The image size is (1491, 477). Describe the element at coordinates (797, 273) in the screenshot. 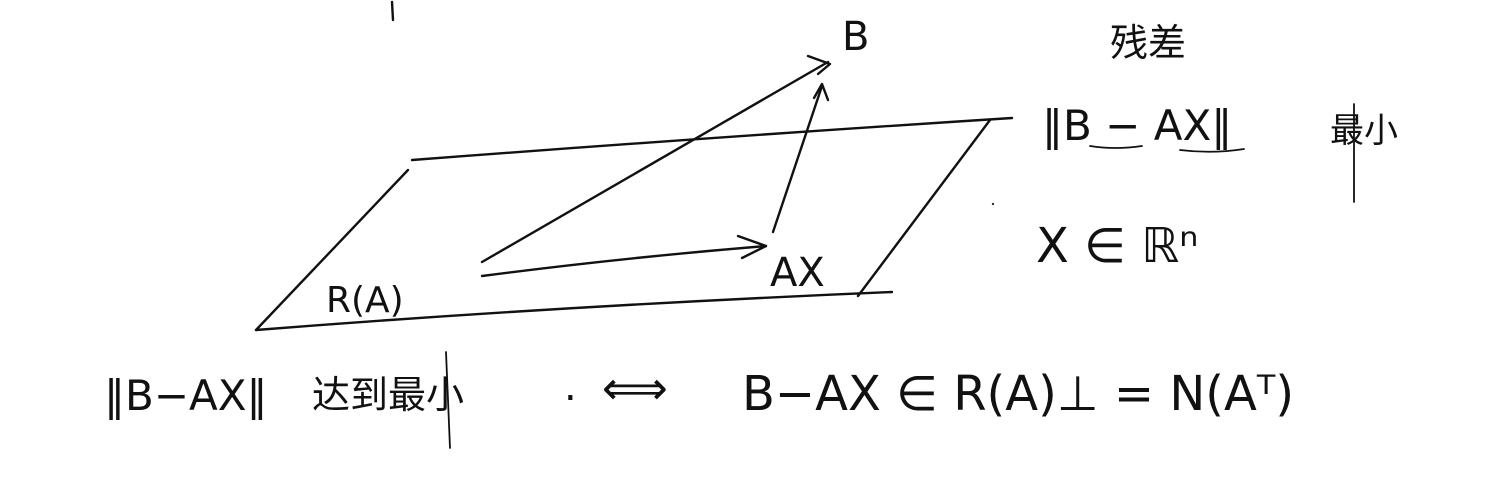

I see `label-point-ax: AX` at that location.